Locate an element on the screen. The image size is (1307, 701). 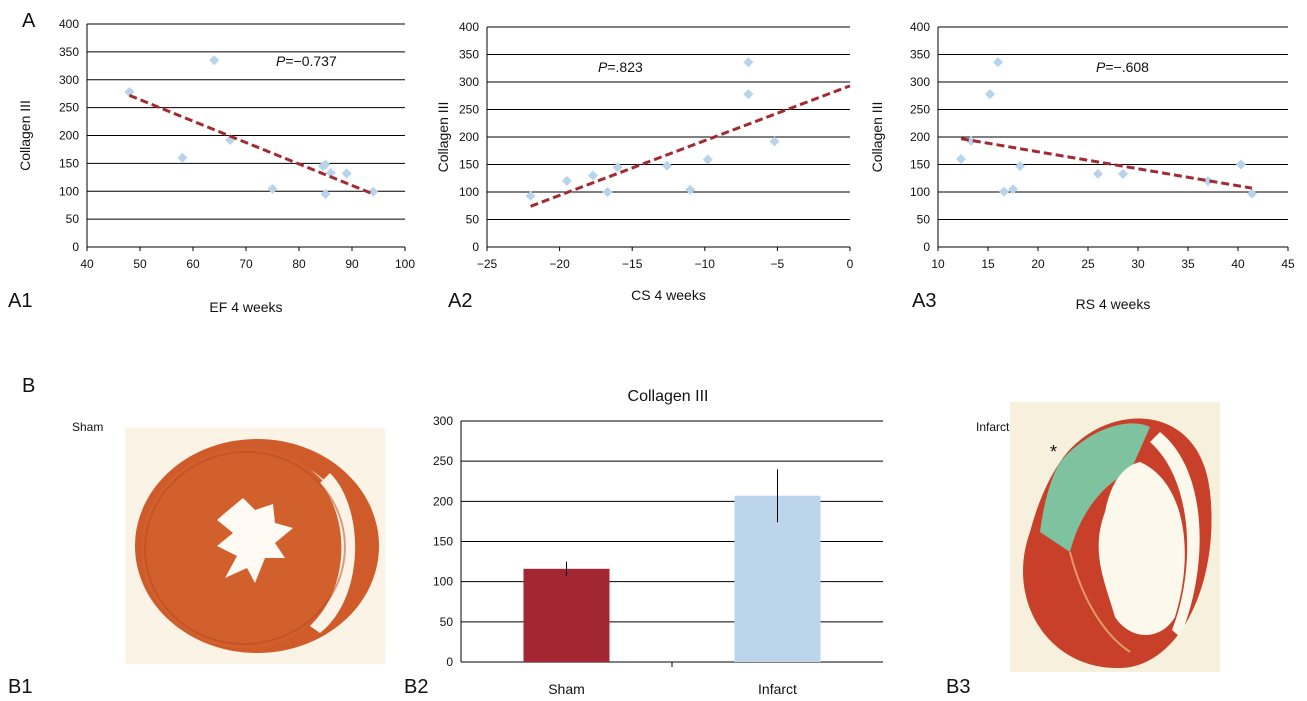
panel-letter-b: B is located at coordinates (29, 386).